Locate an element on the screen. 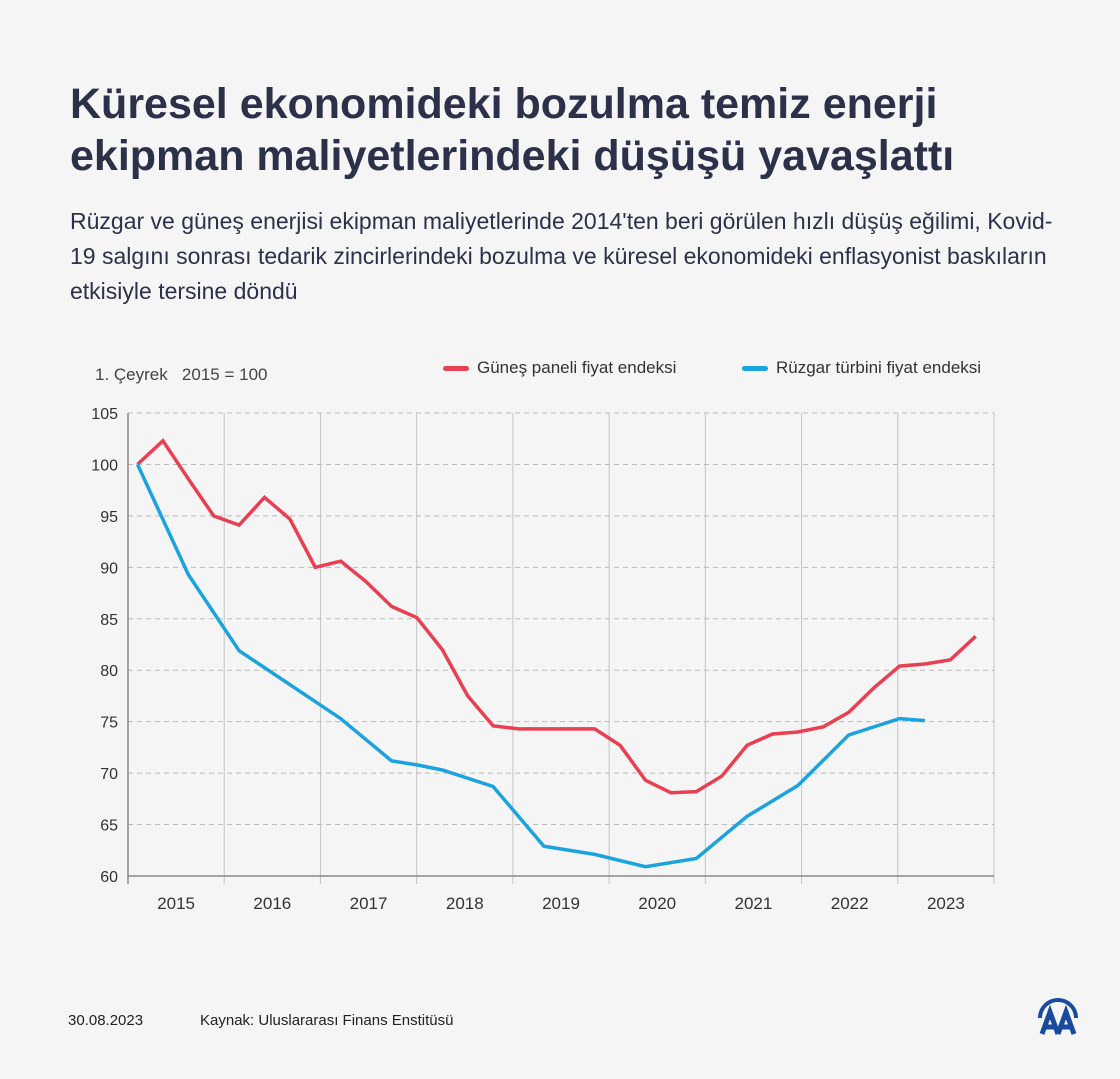 The height and width of the screenshot is (1079, 1120). x-tick-label: 2018 is located at coordinates (465, 903).